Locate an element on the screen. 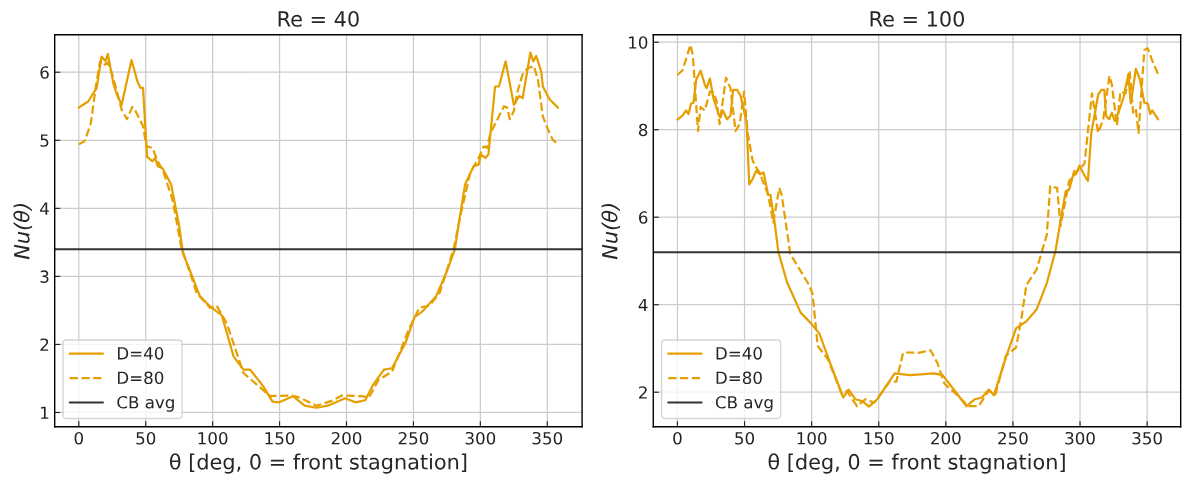 Image resolution: width=1189 pixels, height=490 pixels. y-tick-label: 5 is located at coordinates (44, 140).